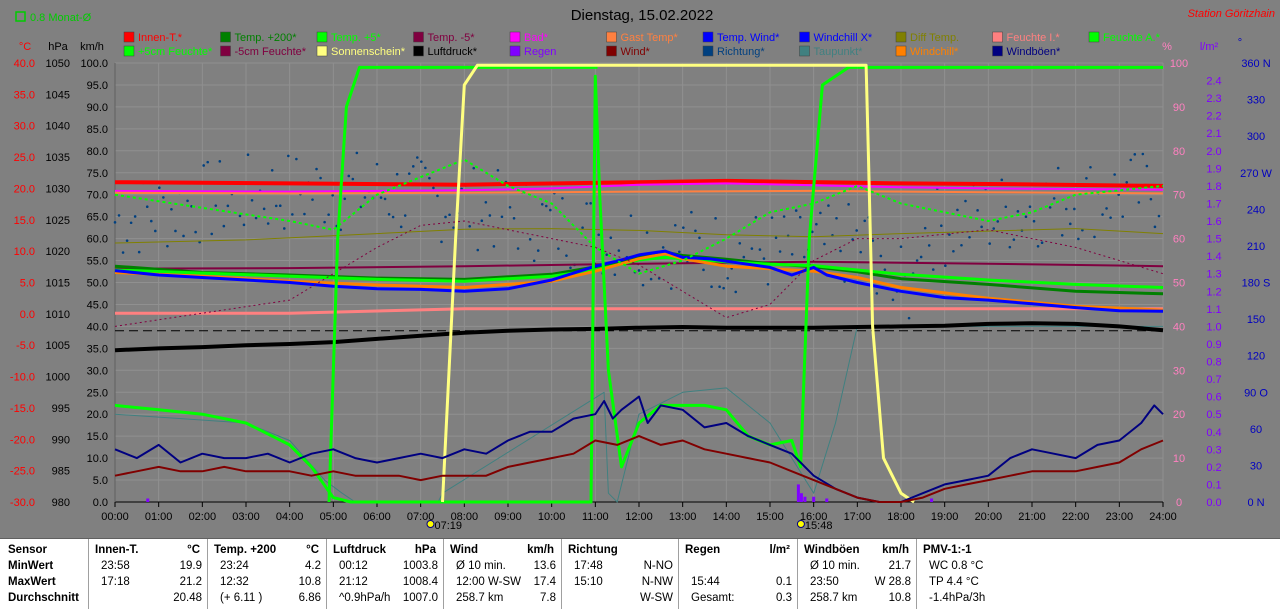 Image resolution: width=1280 pixels, height=609 pixels. Describe the element at coordinates (20, 16) in the screenshot. I see `month-avg-checkbox` at that location.